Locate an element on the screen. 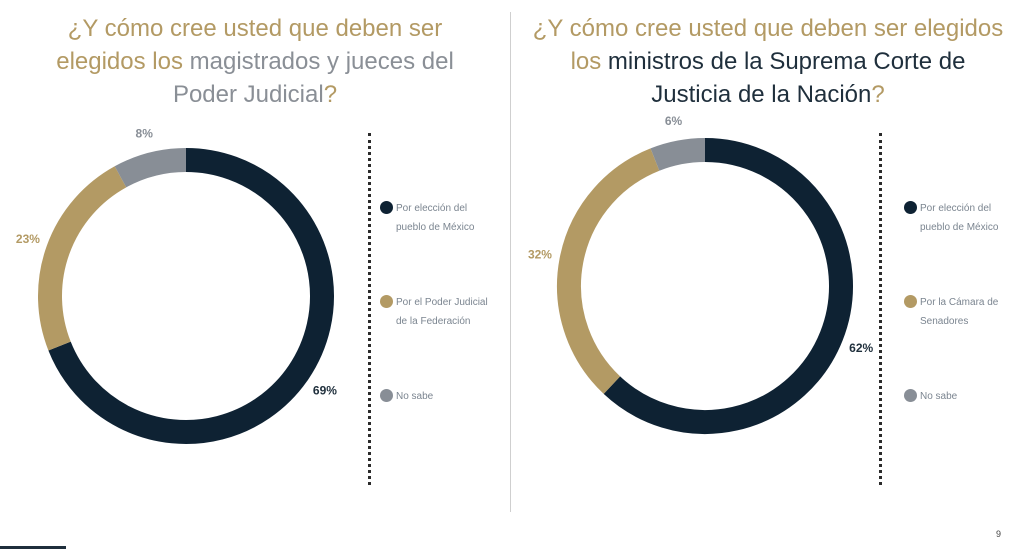  data-label-3: 8% is located at coordinates (145, 133).